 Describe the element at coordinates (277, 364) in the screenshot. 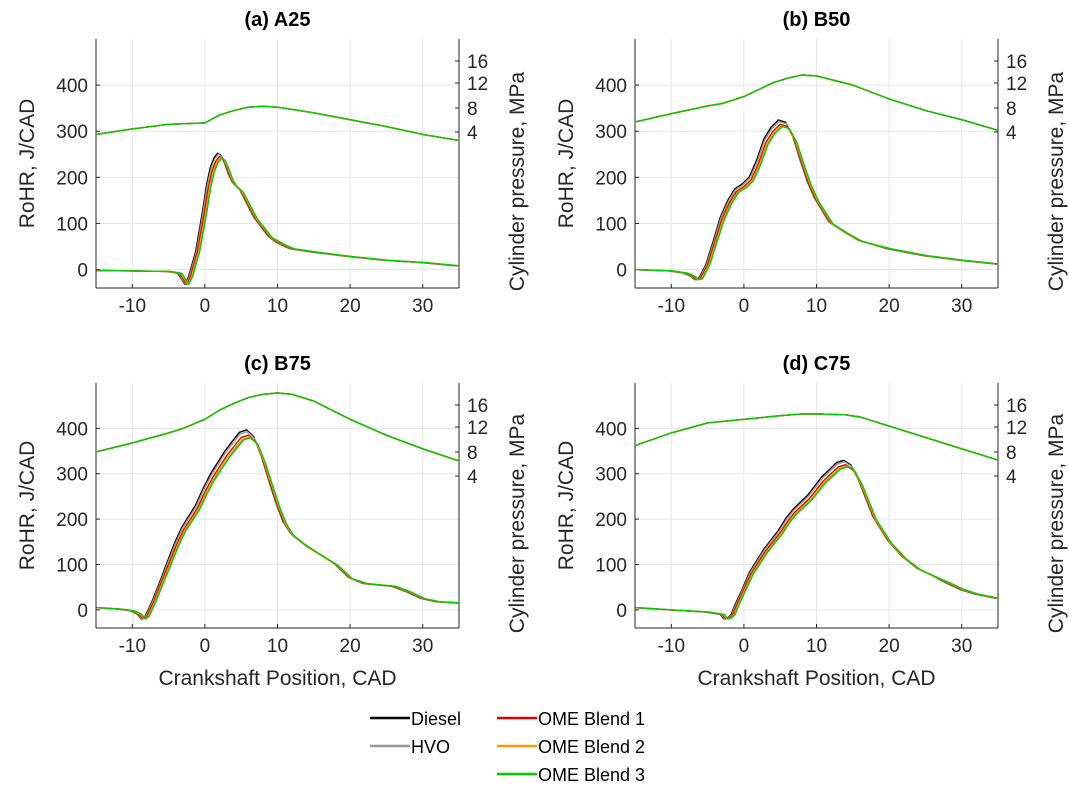

I see `panel-title: (c) B75` at that location.